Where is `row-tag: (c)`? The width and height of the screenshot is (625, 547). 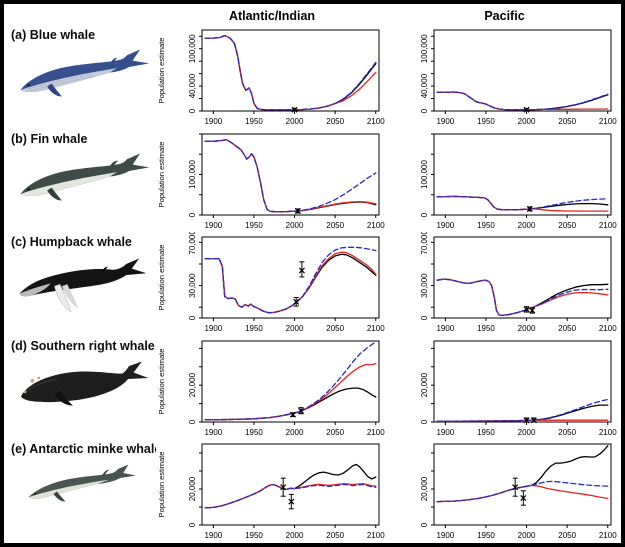 row-tag: (c) is located at coordinates (19, 242).